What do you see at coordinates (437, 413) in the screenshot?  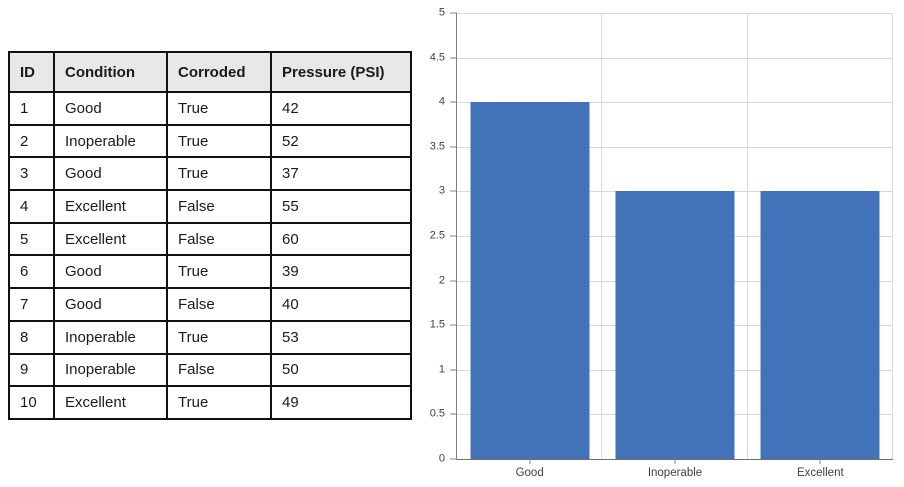 I see `y-tick-label: 0.5` at bounding box center [437, 413].